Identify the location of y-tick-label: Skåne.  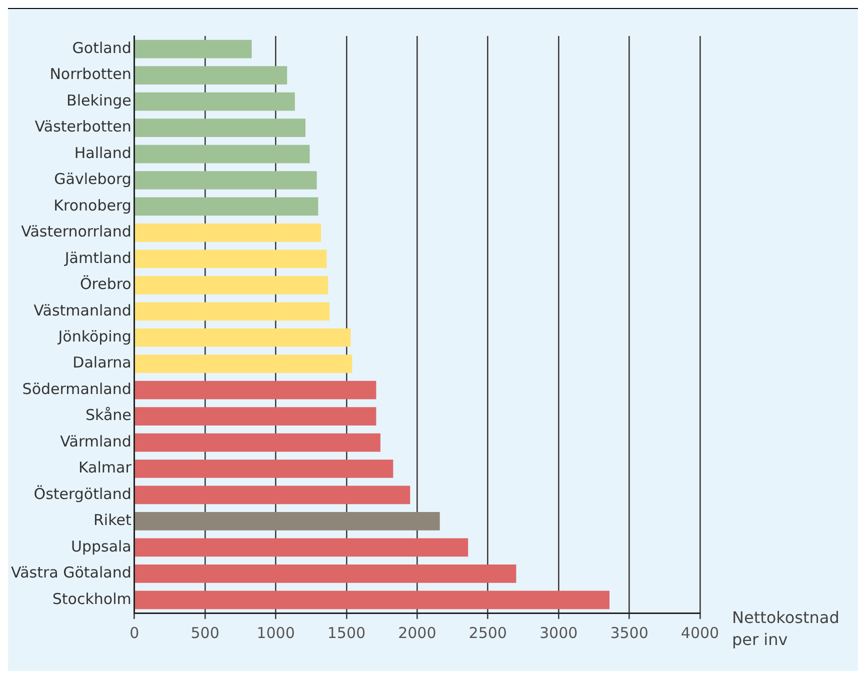
(109, 415).